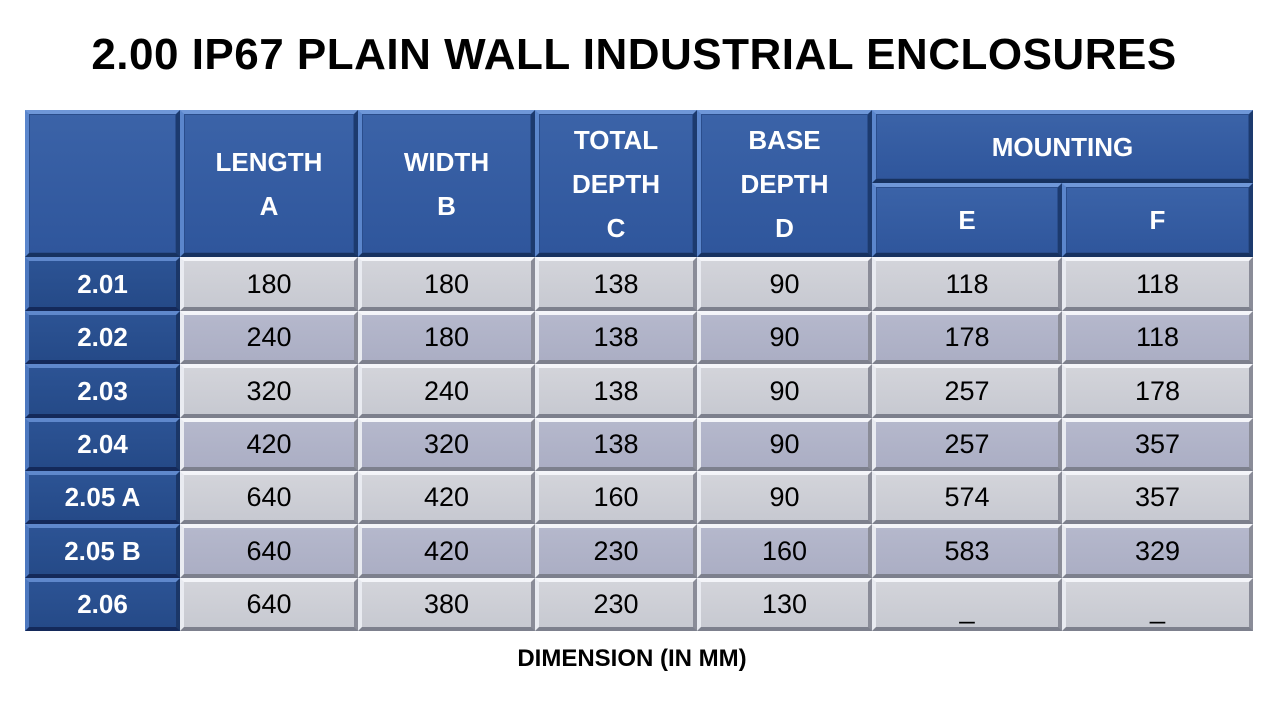 This screenshot has height=720, width=1280. What do you see at coordinates (784, 139) in the screenshot?
I see `column-header-line: BASE` at bounding box center [784, 139].